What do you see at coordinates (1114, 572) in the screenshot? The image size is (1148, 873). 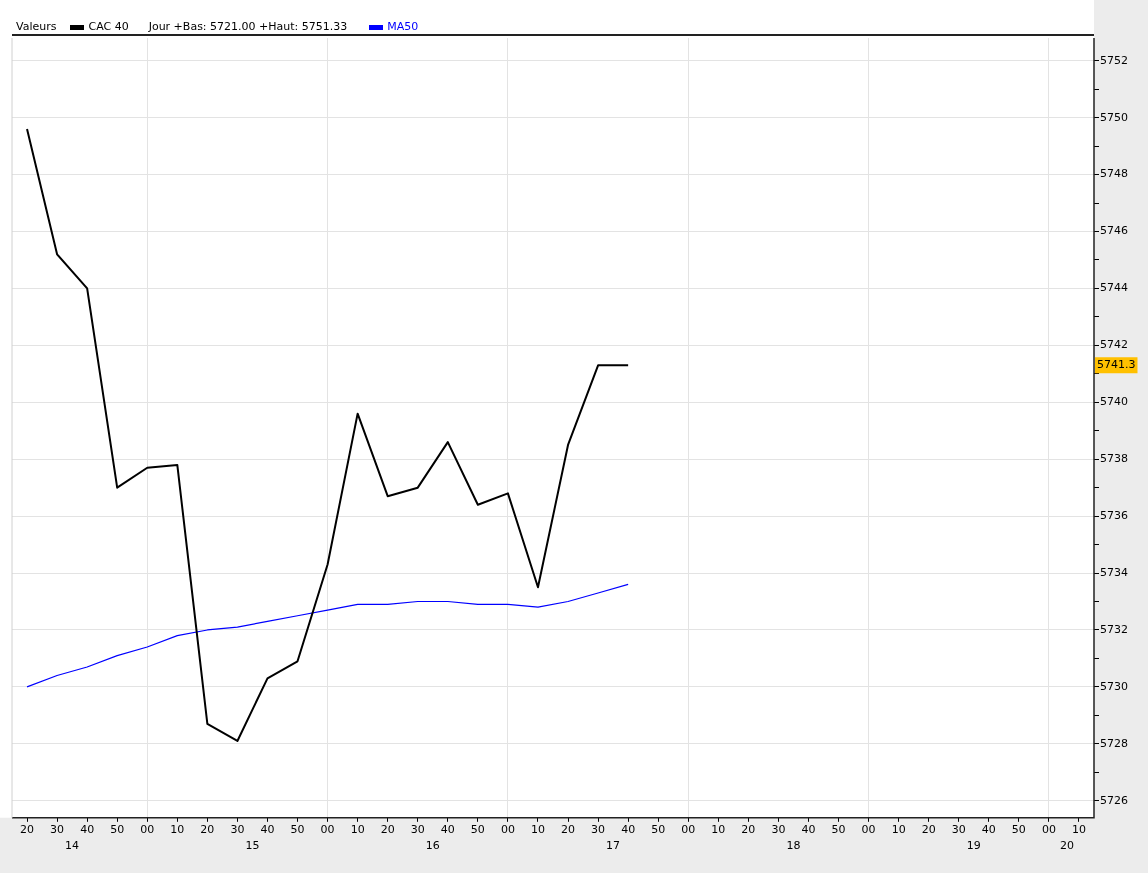 I see `y-tick-label: 5734` at bounding box center [1114, 572].